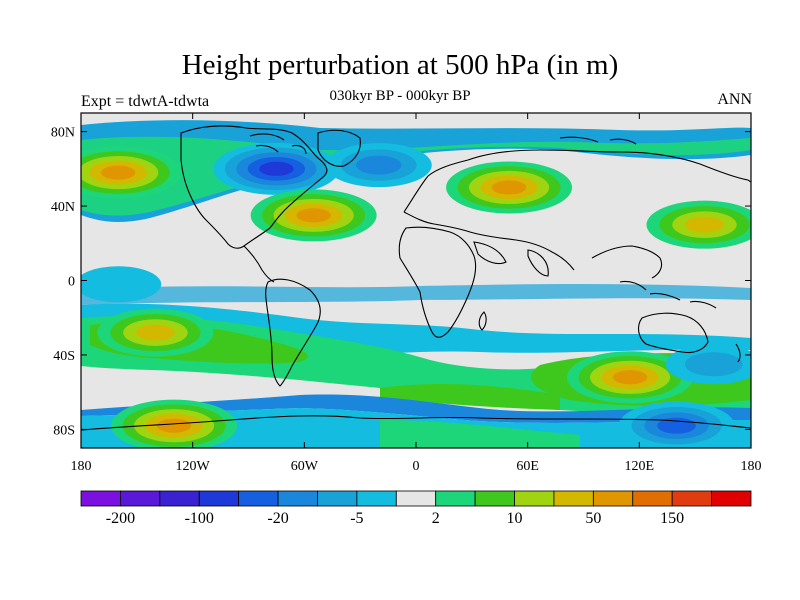 This screenshot has height=600, width=800. What do you see at coordinates (356, 518) in the screenshot?
I see `colorbar-label: -5` at bounding box center [356, 518].